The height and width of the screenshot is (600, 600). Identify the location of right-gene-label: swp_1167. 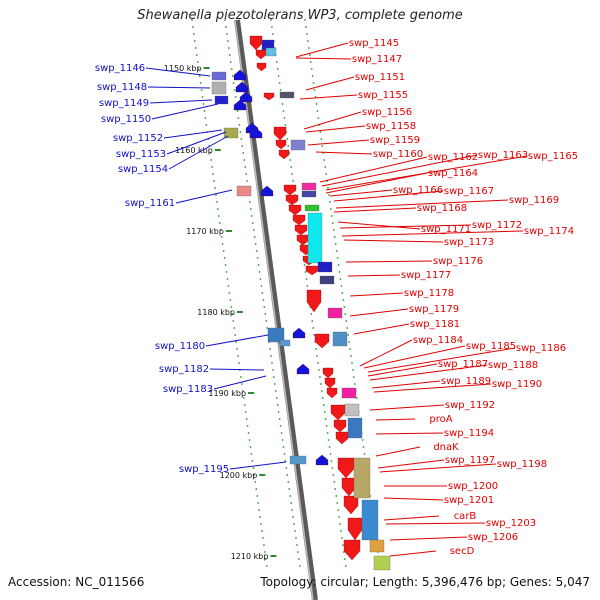
(469, 191).